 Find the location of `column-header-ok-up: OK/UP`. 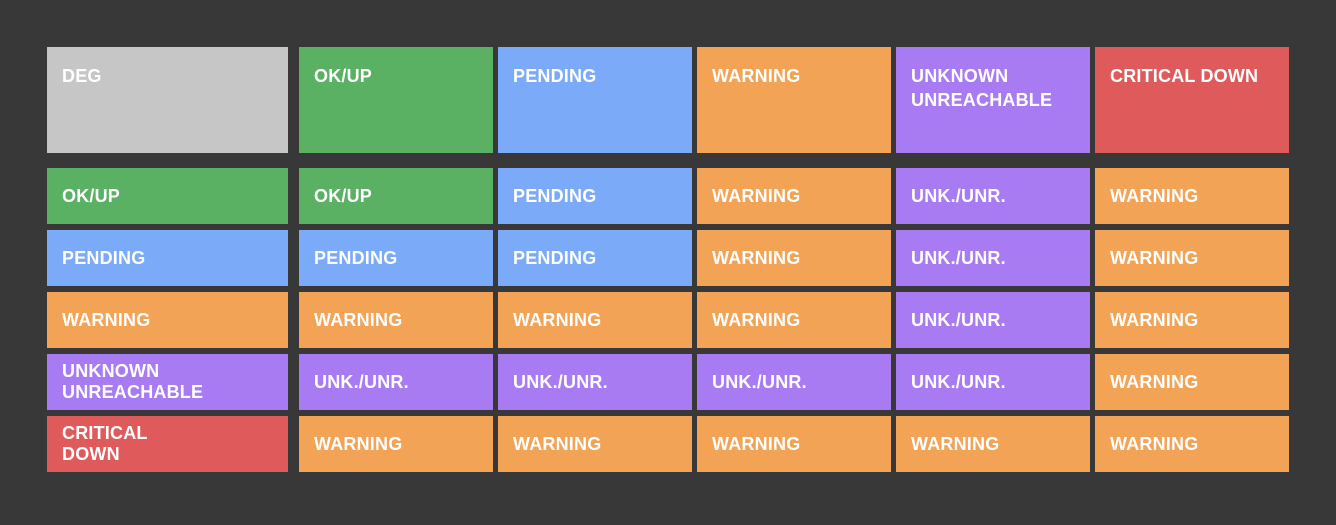

column-header-ok-up: OK/UP is located at coordinates (396, 100).